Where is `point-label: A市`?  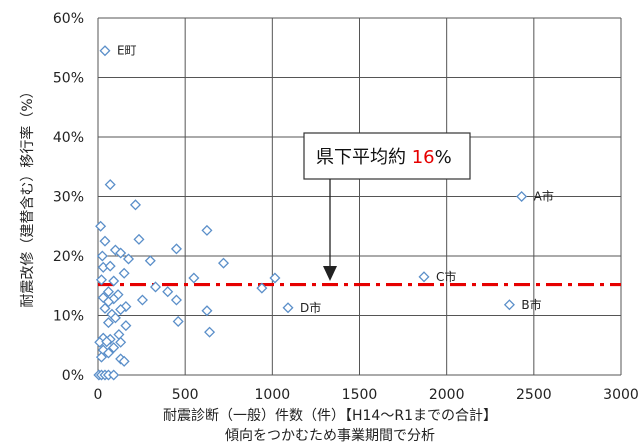 point-label: A市 is located at coordinates (544, 196).